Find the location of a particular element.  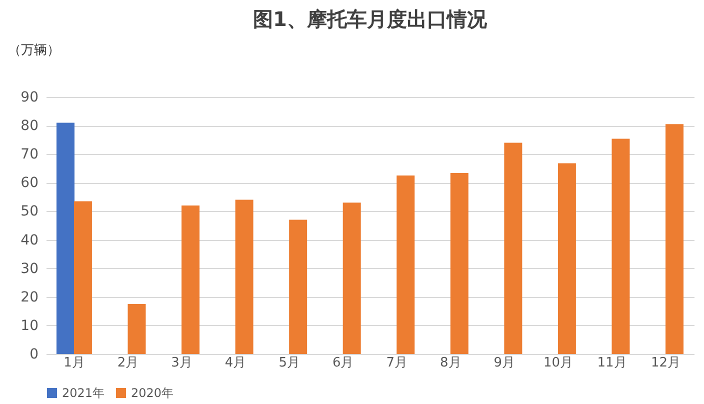

y-axis-title: （万辆） is located at coordinates (34, 50).